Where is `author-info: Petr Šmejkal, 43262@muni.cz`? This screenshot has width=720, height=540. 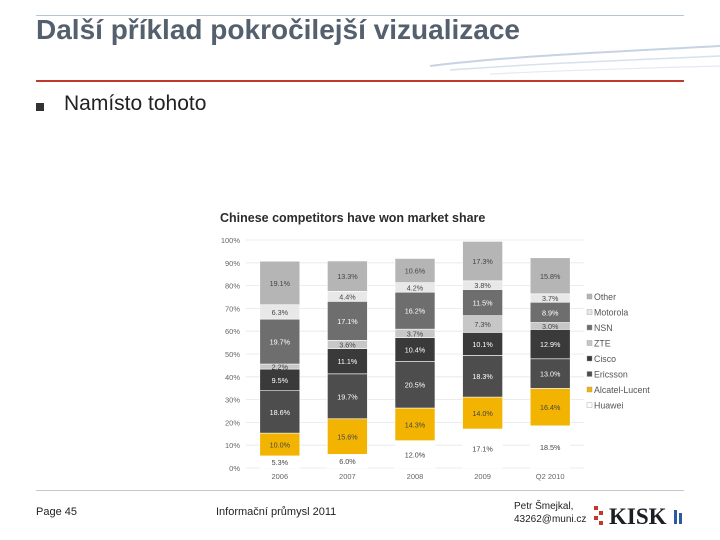 author-info: Petr Šmejkal, 43262@muni.cz is located at coordinates (550, 513).